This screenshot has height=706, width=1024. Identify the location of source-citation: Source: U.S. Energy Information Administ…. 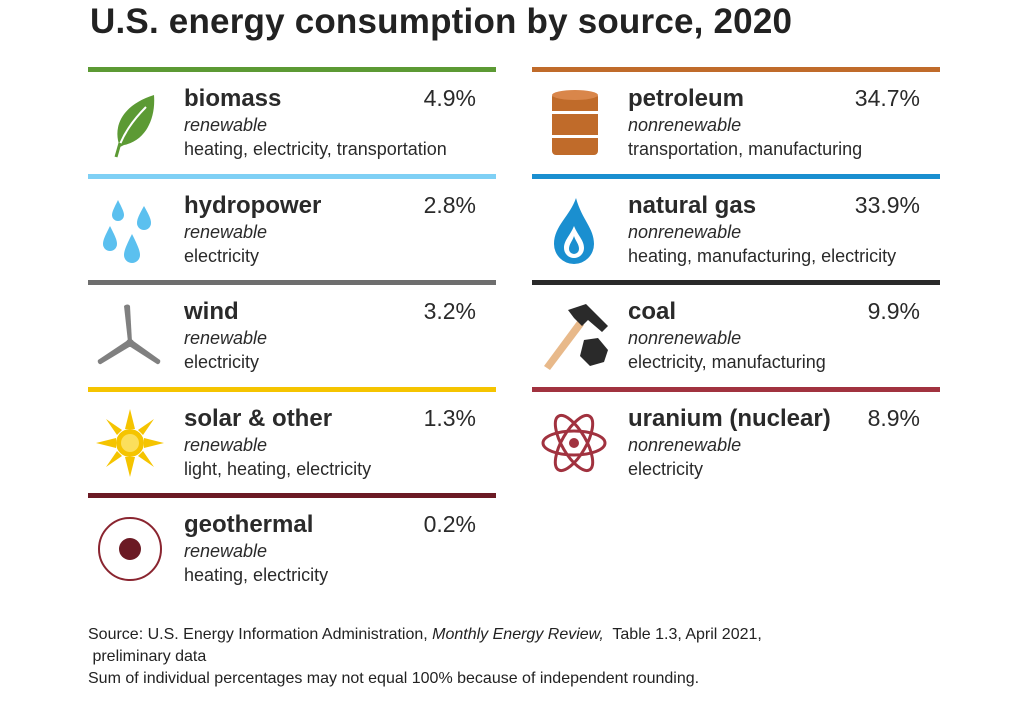
(425, 635).